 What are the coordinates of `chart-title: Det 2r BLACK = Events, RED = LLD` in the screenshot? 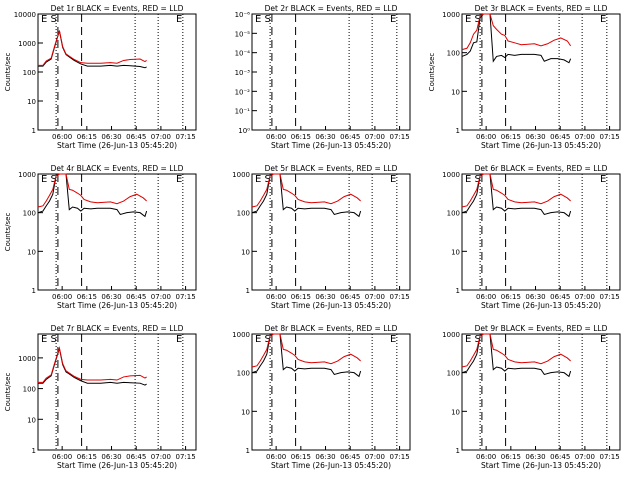 It's located at (331, 8).